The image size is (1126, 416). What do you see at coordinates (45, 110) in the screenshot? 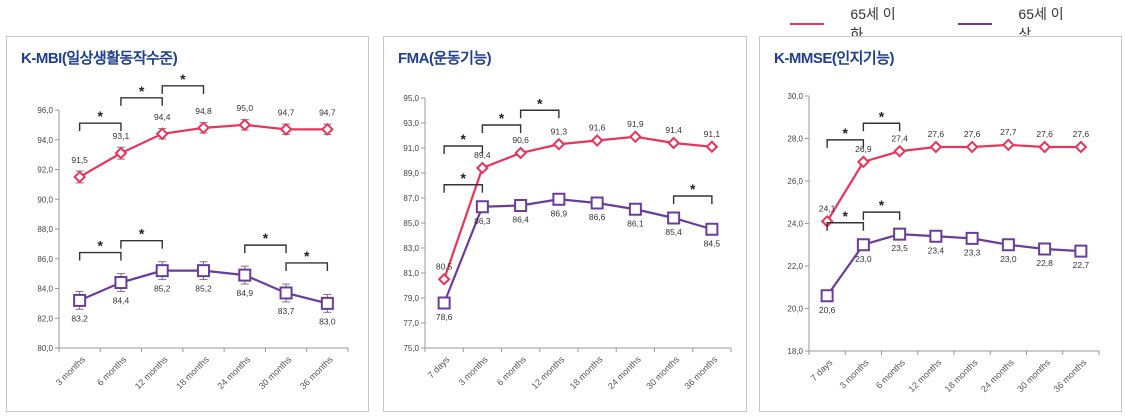
I see `y-tick-label: 96,0` at bounding box center [45, 110].